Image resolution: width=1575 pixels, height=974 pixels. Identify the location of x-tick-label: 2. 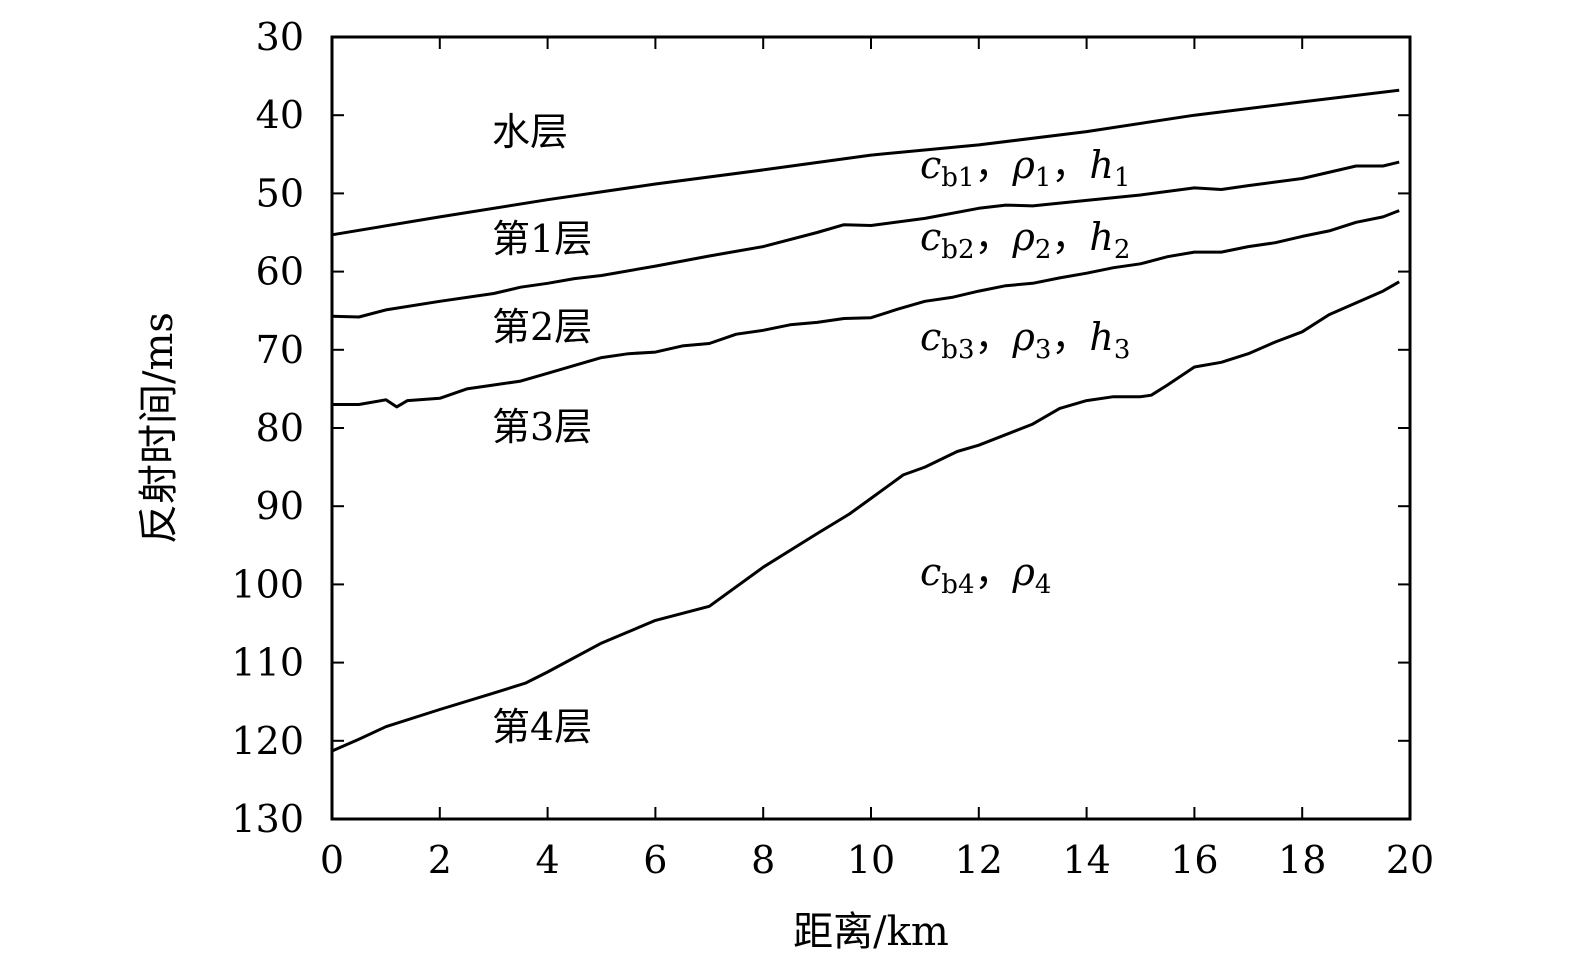
(440, 860).